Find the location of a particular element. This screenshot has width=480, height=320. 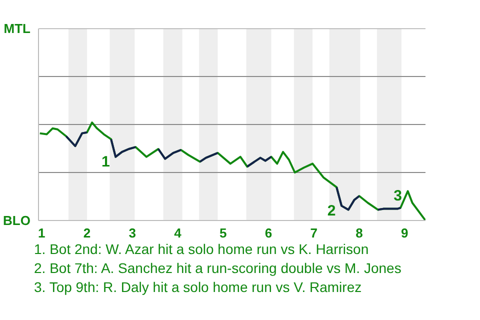

x-tick-label: 4 is located at coordinates (178, 233).